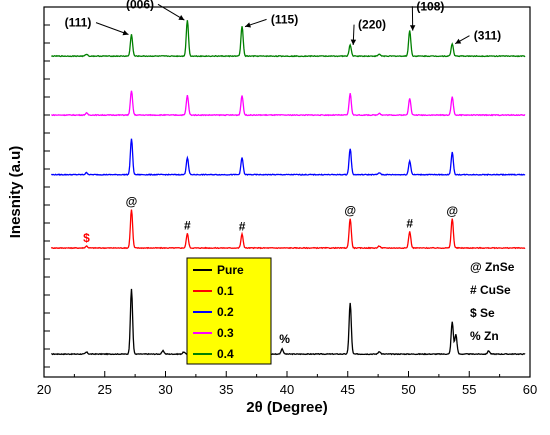  Describe the element at coordinates (530, 389) in the screenshot. I see `x-tick-label: 60` at that location.